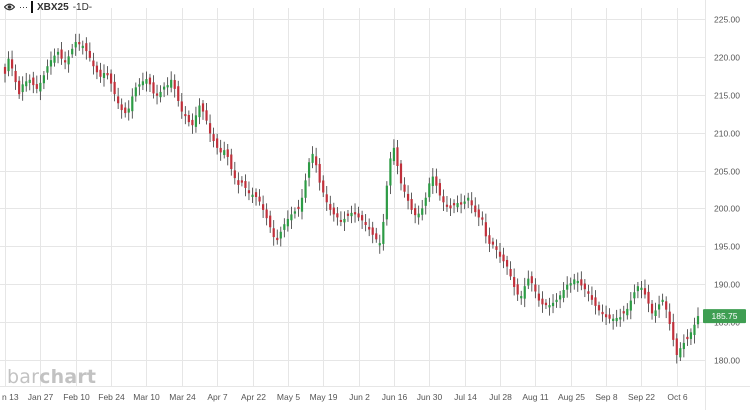 Image resolution: width=750 pixels, height=410 pixels. I want to click on y-tick-label: 225.00, so click(727, 20).